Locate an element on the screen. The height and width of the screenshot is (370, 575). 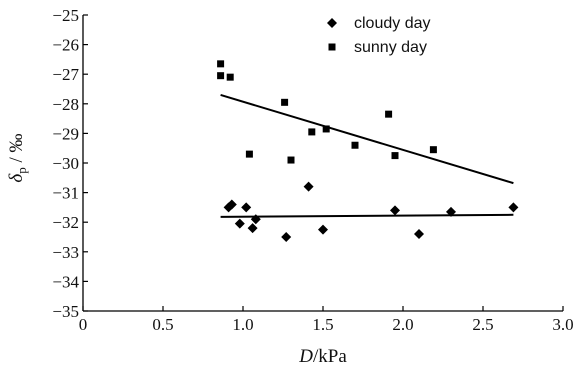
y-tick-label: −35 is located at coordinates (65, 311).